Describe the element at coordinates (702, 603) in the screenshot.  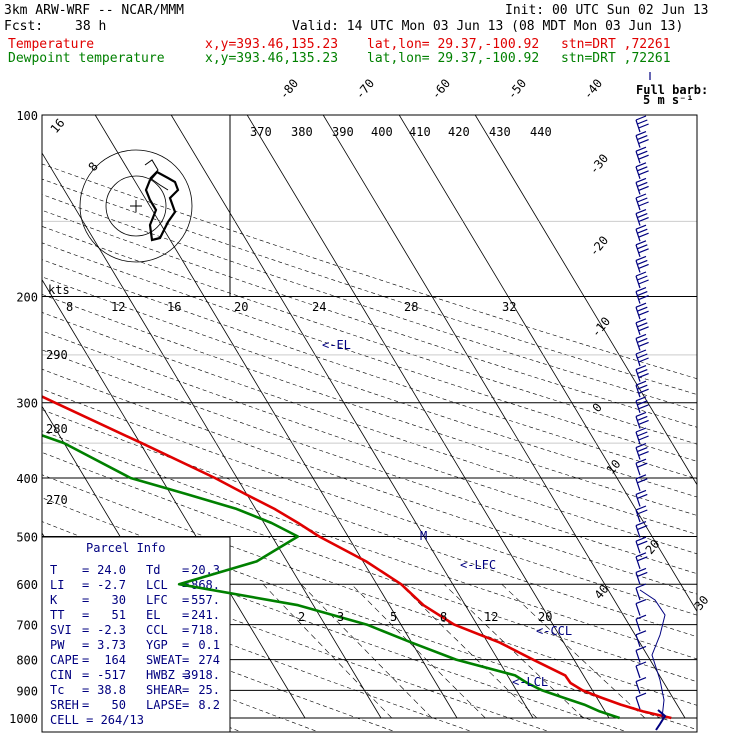
I see `isotherm-tick-label: 30` at that location.